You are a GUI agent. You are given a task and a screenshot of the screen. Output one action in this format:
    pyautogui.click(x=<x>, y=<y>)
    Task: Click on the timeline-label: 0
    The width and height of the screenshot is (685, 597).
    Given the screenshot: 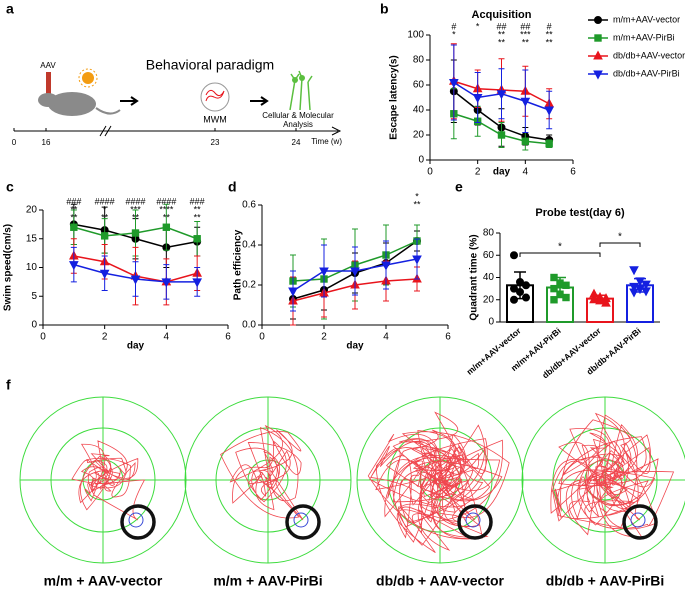 What is the action you would take?
    pyautogui.click(x=14, y=142)
    